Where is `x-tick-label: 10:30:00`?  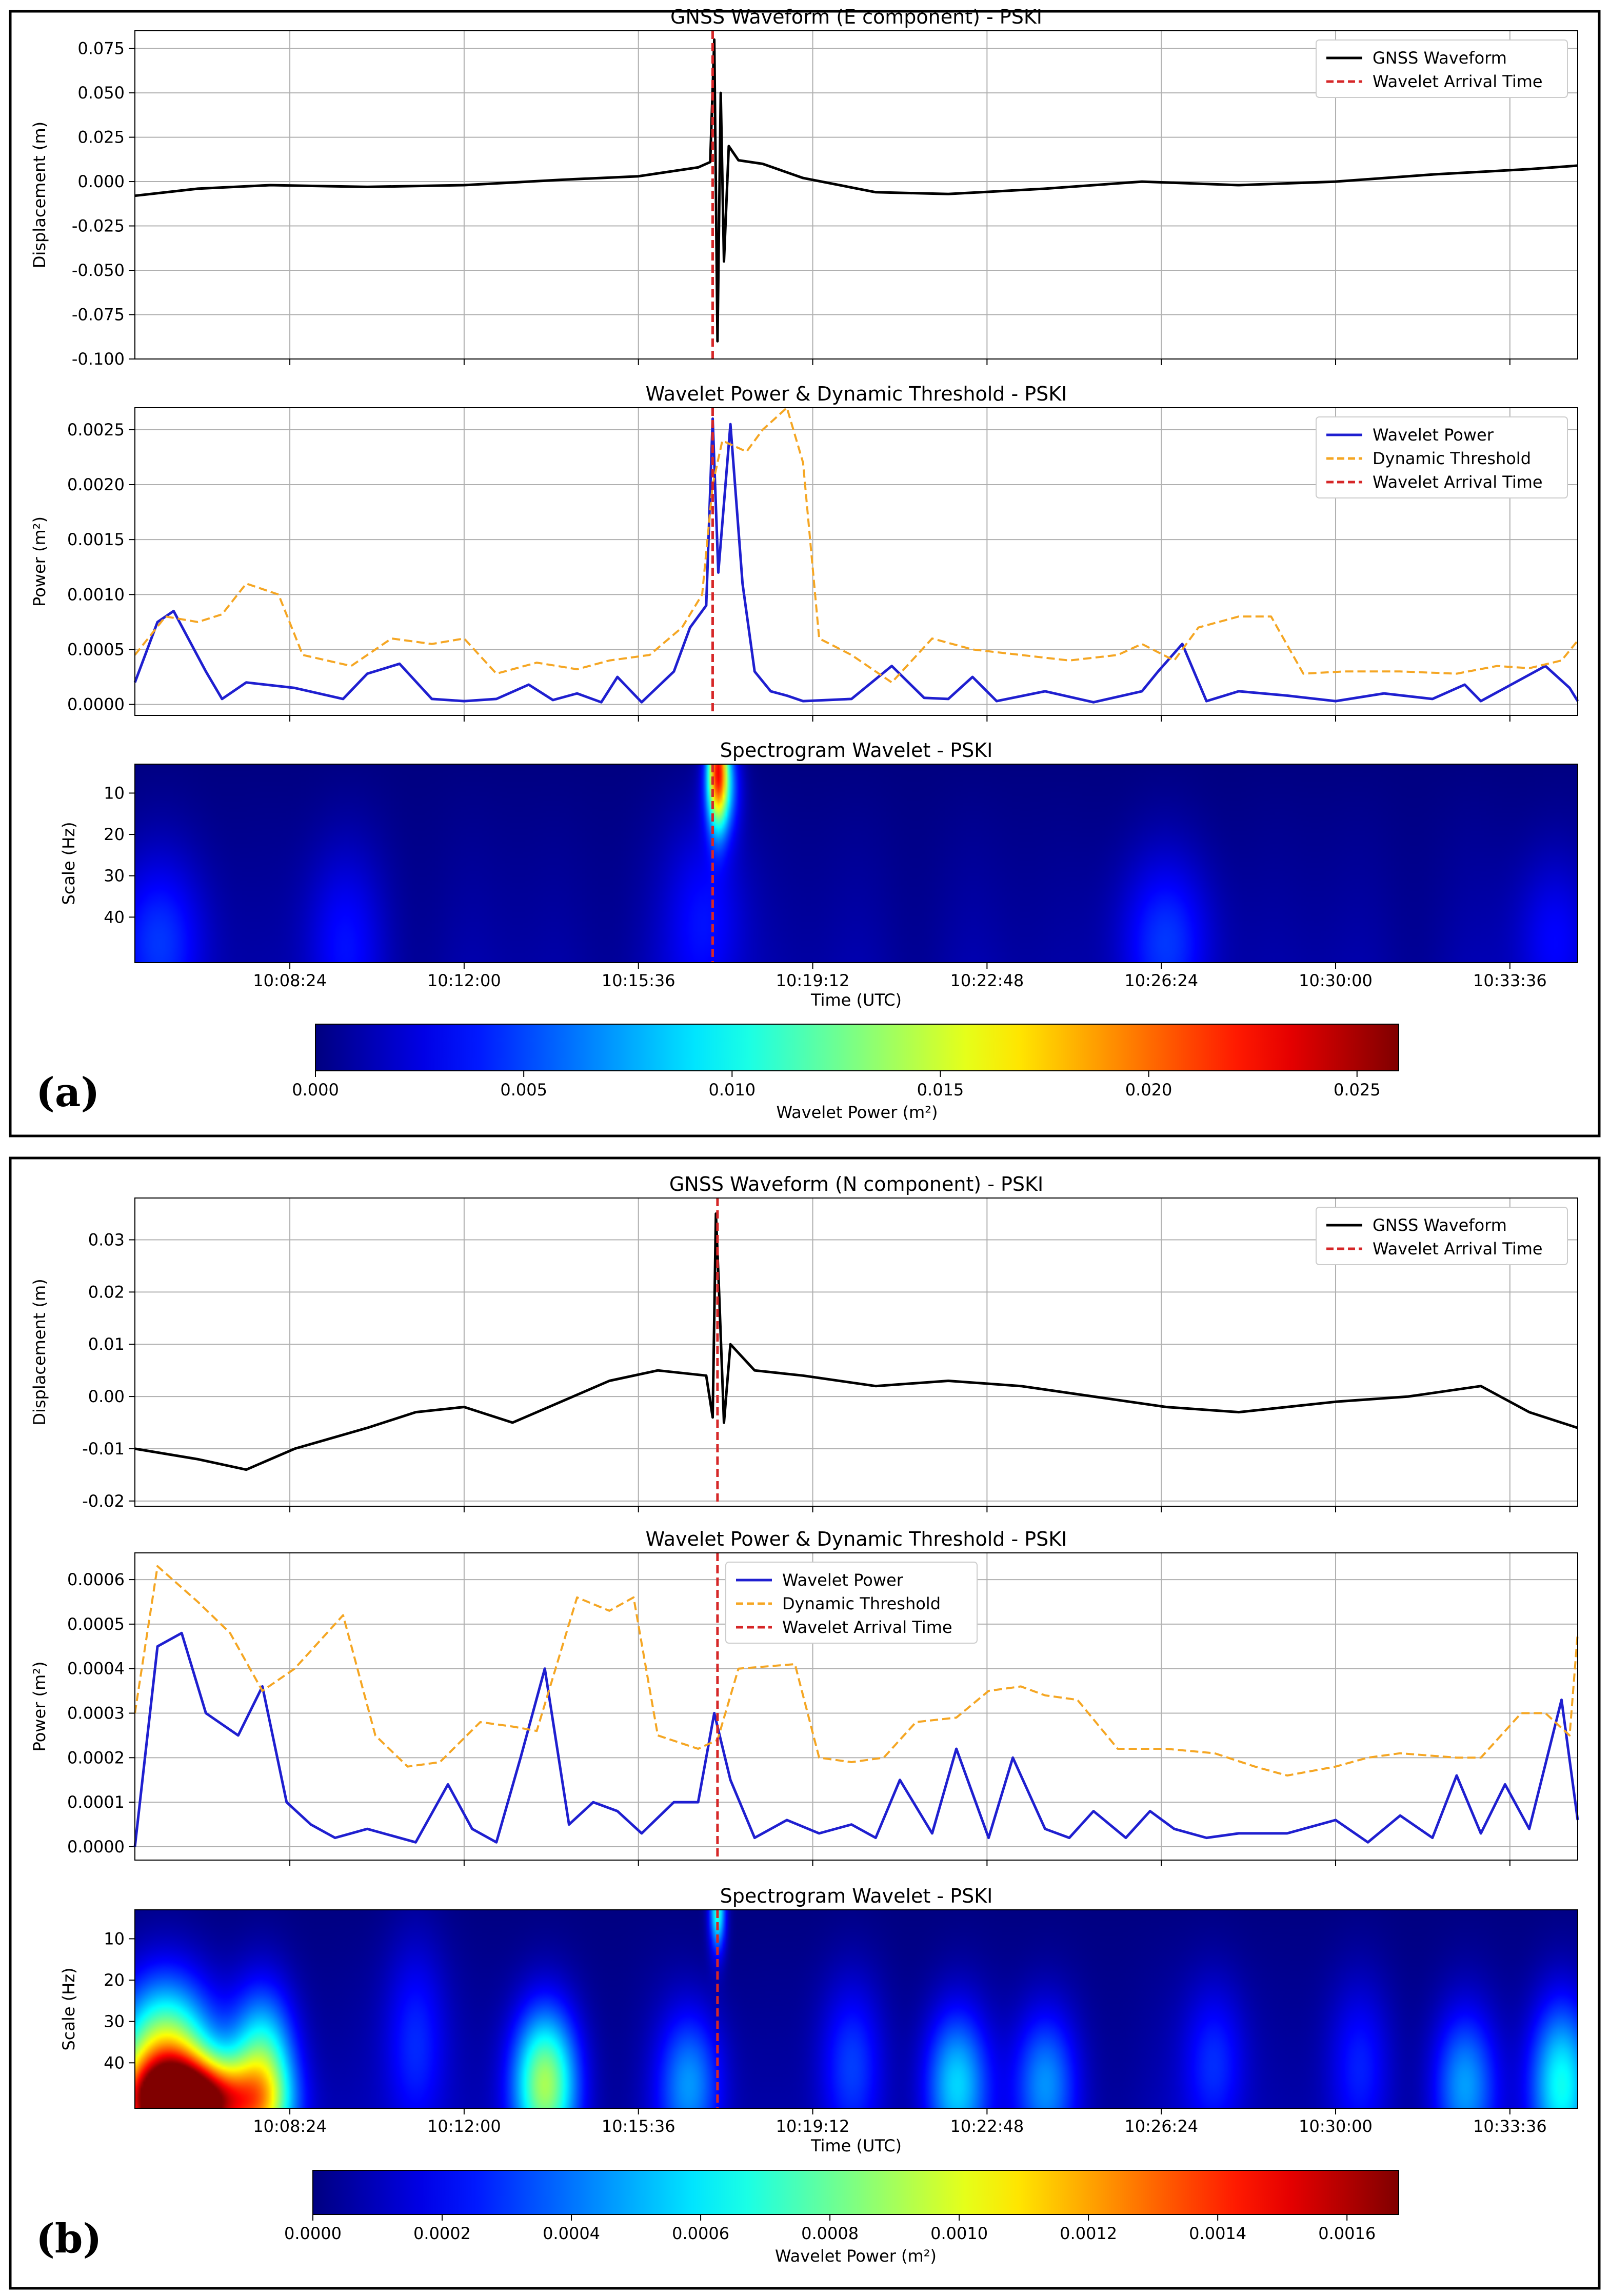
x-tick-label: 10:30:00 is located at coordinates (1336, 2127).